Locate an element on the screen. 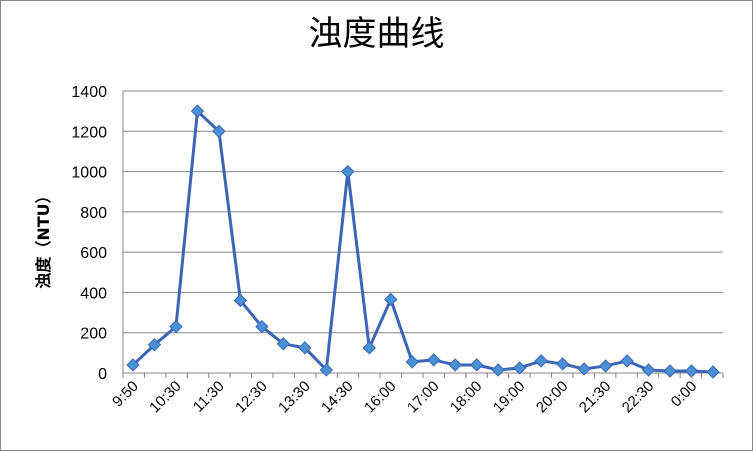 This screenshot has width=753, height=451. x-tick-label: 16:00 is located at coordinates (380, 397).